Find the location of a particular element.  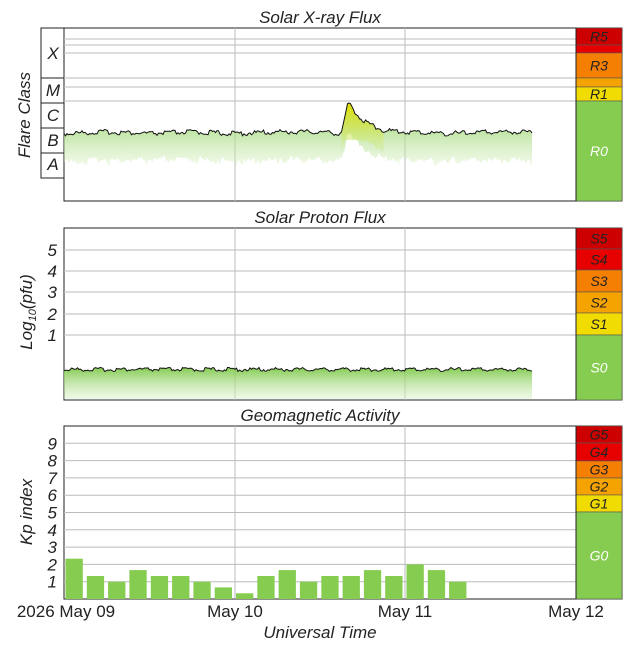

proton-flux-line is located at coordinates (298, 369).